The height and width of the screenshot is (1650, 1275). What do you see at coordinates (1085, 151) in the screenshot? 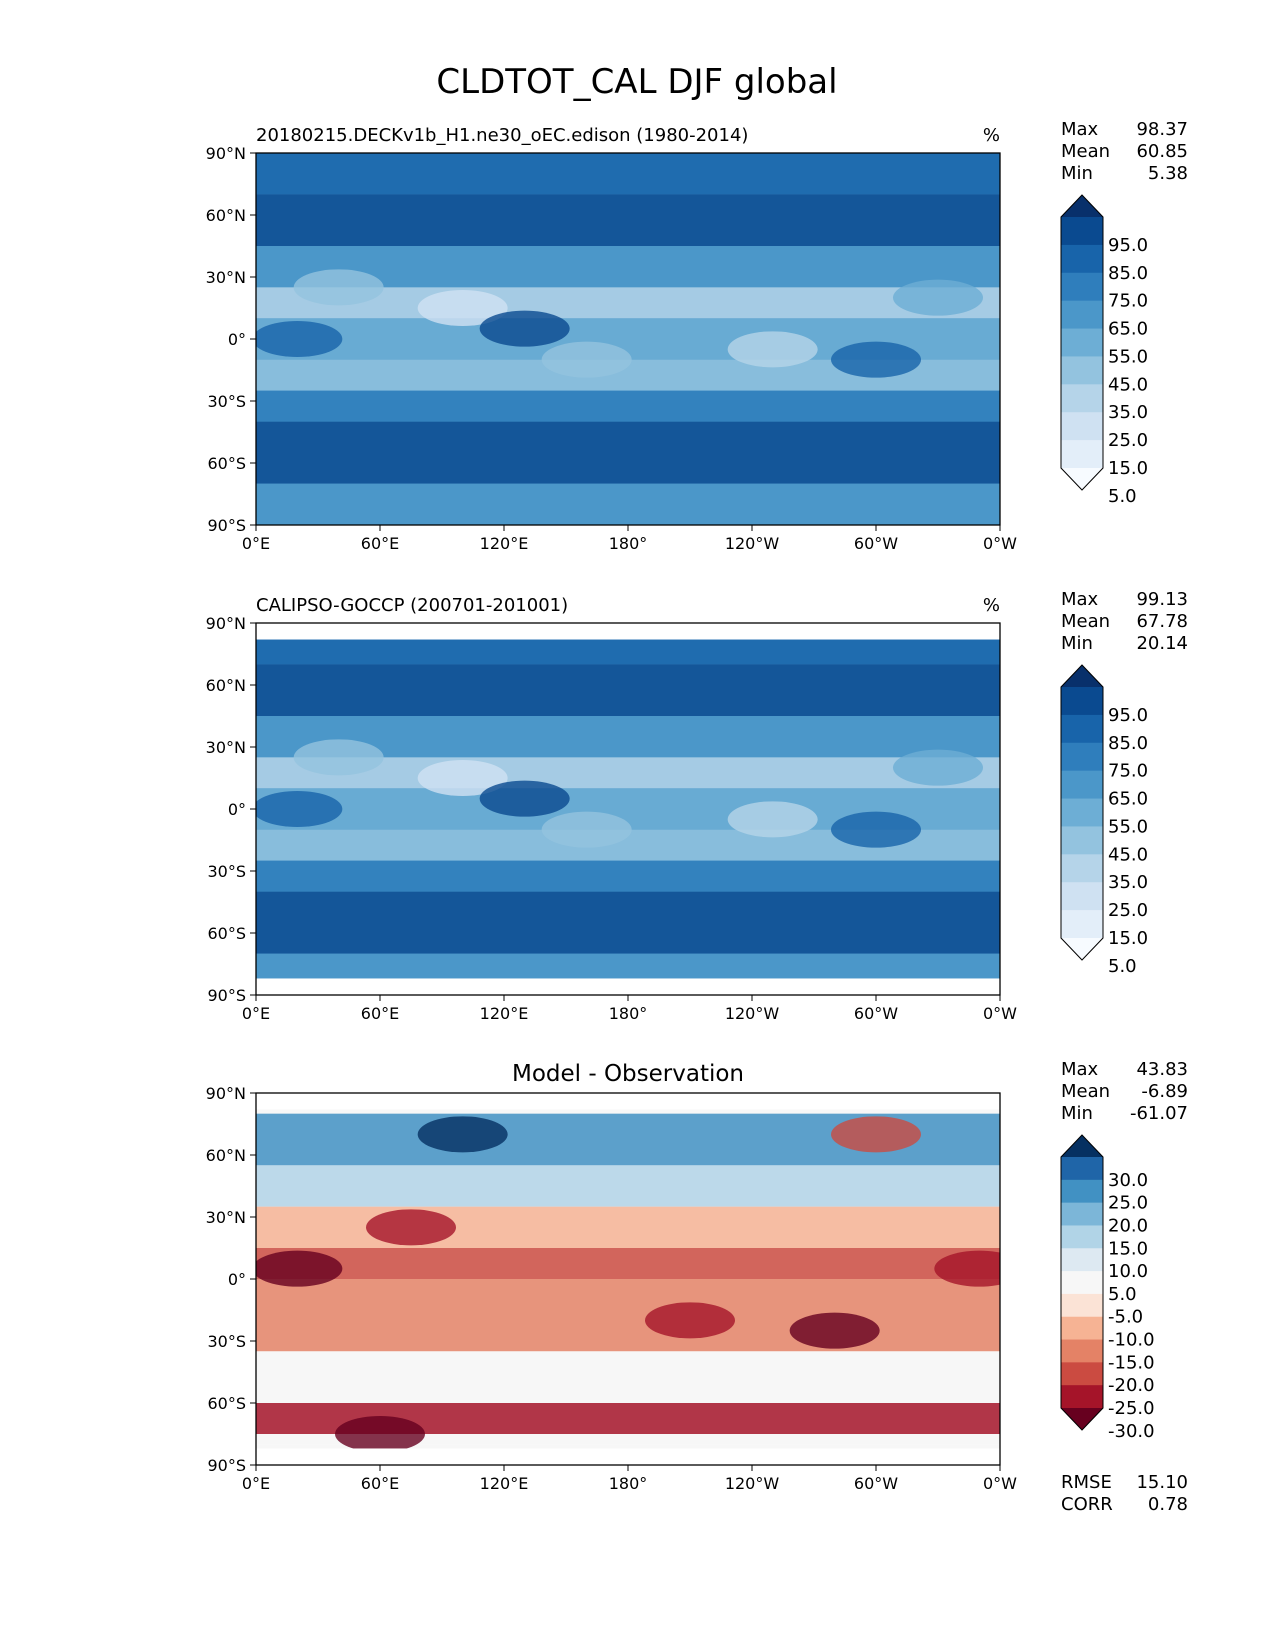
I see `stat-label: Mean` at bounding box center [1085, 151].